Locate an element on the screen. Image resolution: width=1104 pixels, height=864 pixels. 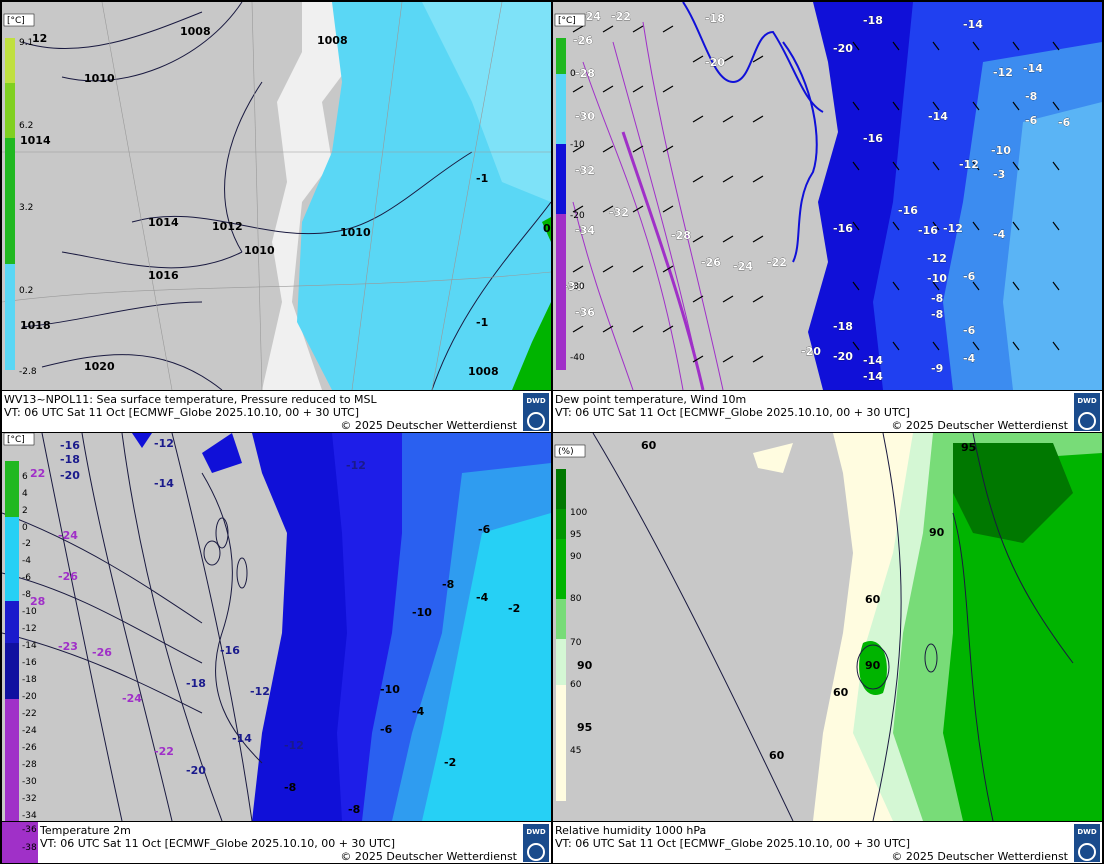
dewpoint-legend: [°C] 0 -10 -20 -30 -40 is located at coordinates (570, 191).